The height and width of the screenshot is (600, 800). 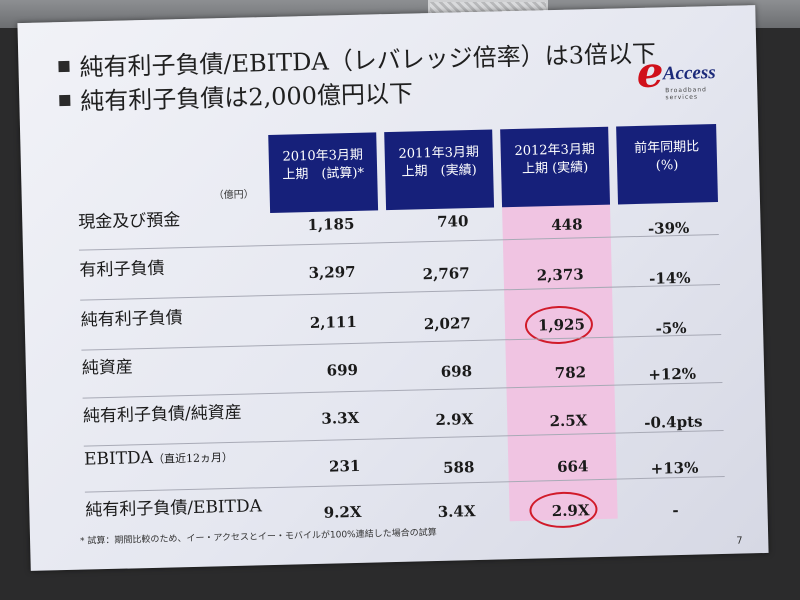 I want to click on cell-netdebt-2011: 2,027, so click(x=447, y=324).